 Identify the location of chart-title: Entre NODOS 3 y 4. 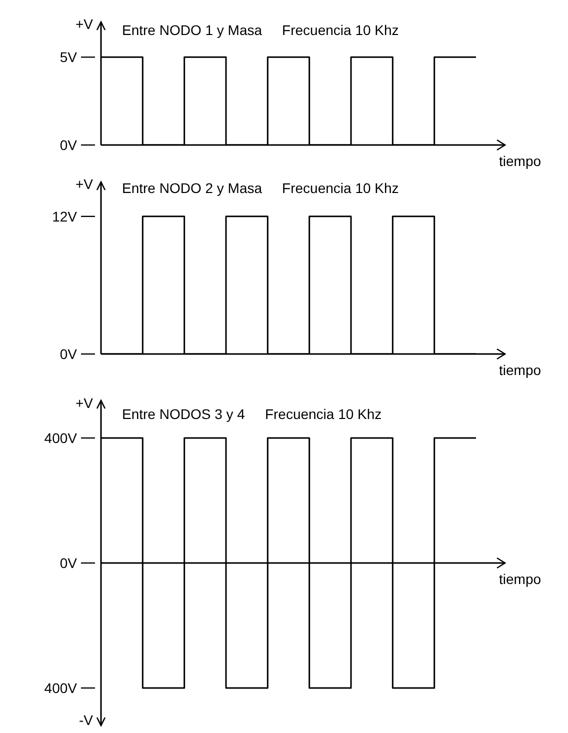
(183, 414).